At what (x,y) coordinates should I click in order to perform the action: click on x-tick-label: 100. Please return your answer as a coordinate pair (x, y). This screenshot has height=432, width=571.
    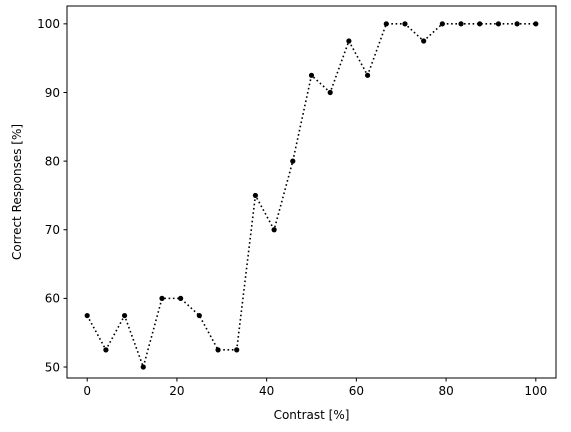
    Looking at the image, I should click on (535, 391).